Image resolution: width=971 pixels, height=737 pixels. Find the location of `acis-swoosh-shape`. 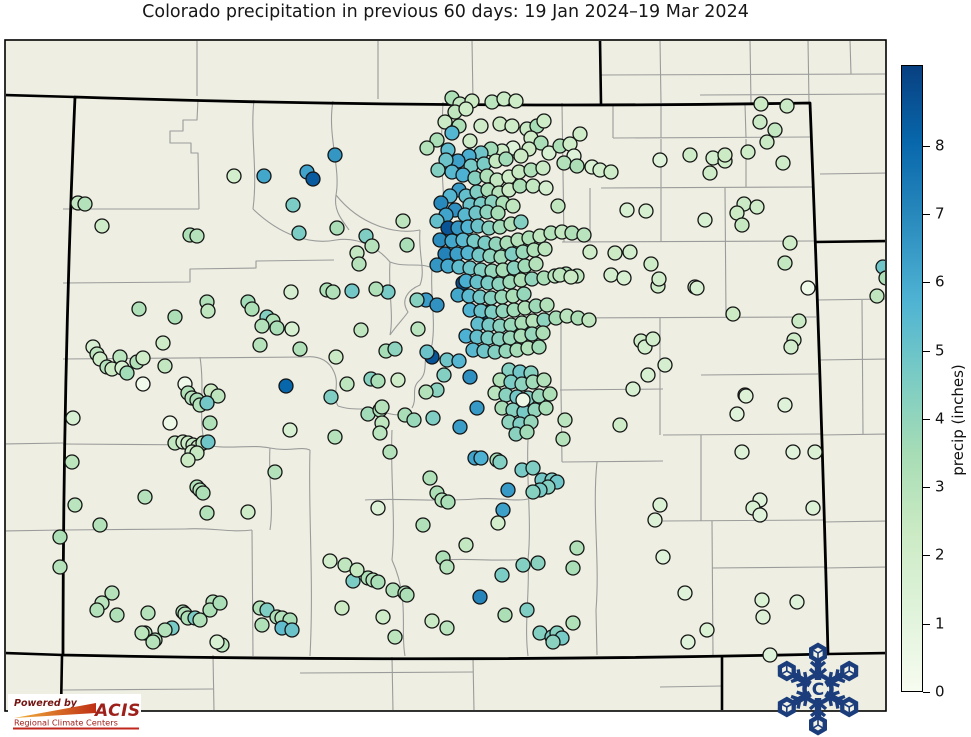

acis-swoosh-shape is located at coordinates (55, 710).